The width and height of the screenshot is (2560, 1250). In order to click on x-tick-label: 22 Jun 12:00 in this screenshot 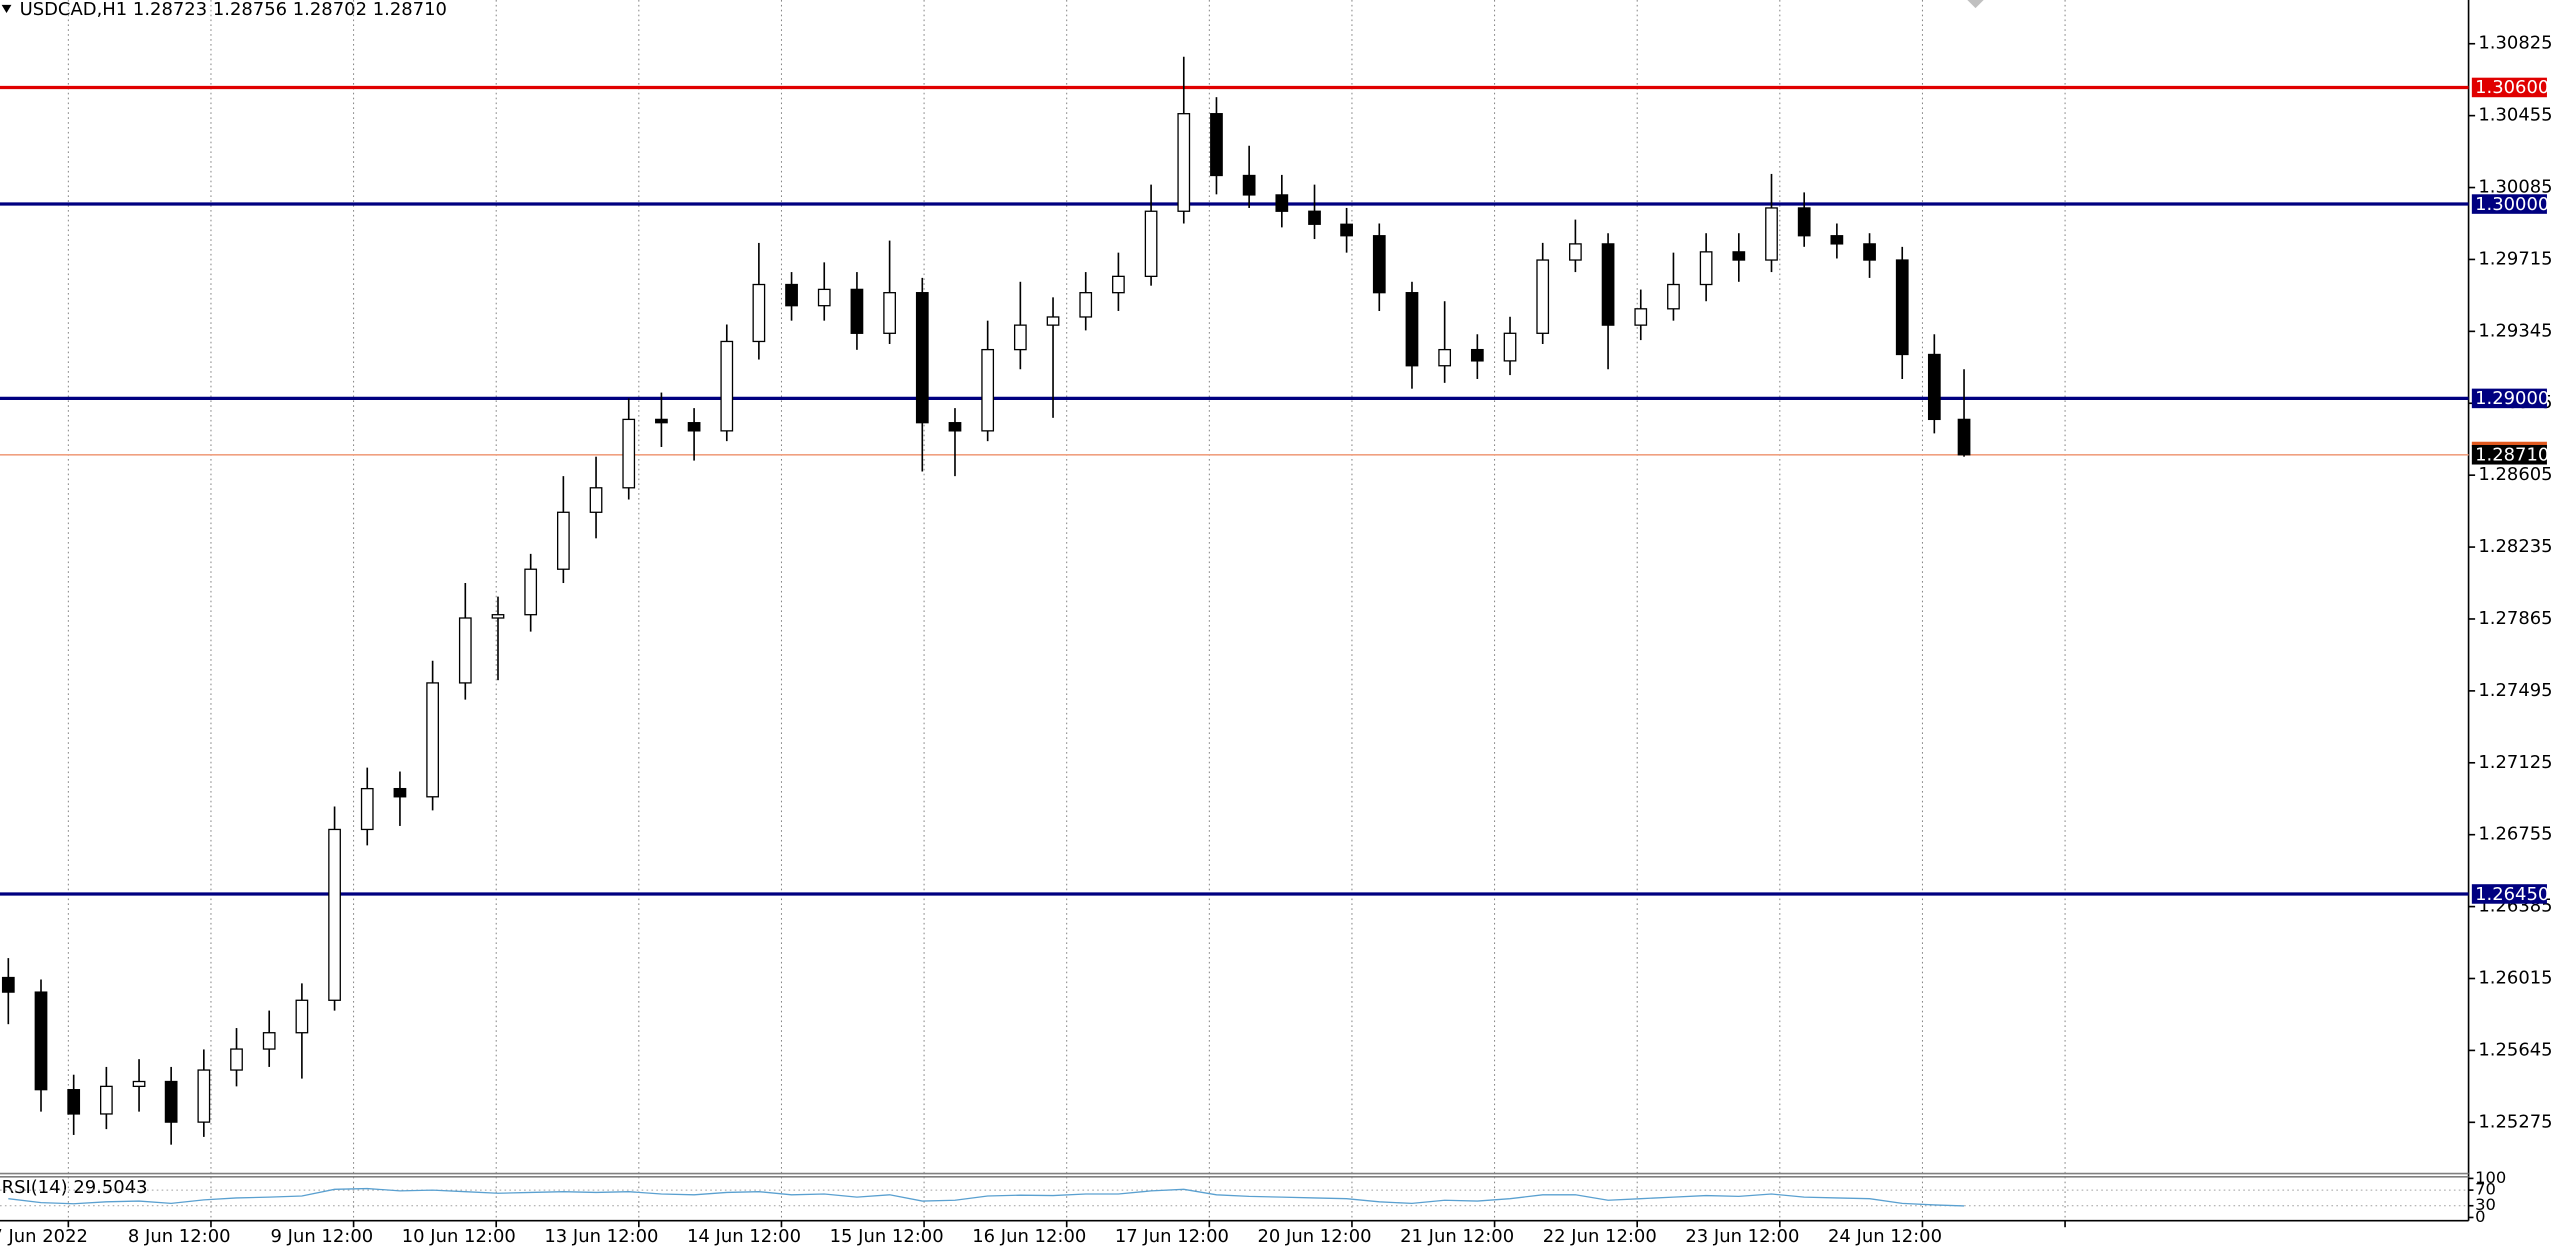, I will do `click(1600, 1236)`.